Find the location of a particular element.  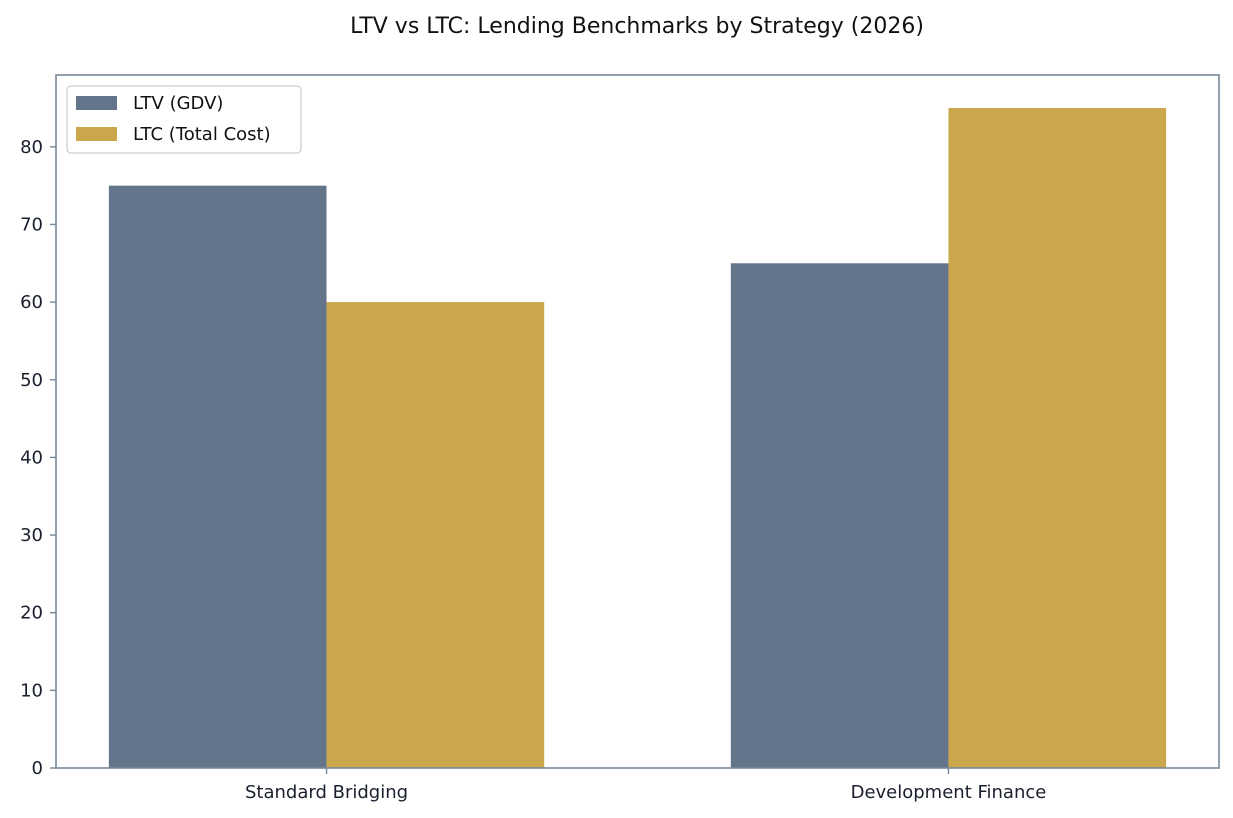

y-tick-label: 60 is located at coordinates (31, 302).